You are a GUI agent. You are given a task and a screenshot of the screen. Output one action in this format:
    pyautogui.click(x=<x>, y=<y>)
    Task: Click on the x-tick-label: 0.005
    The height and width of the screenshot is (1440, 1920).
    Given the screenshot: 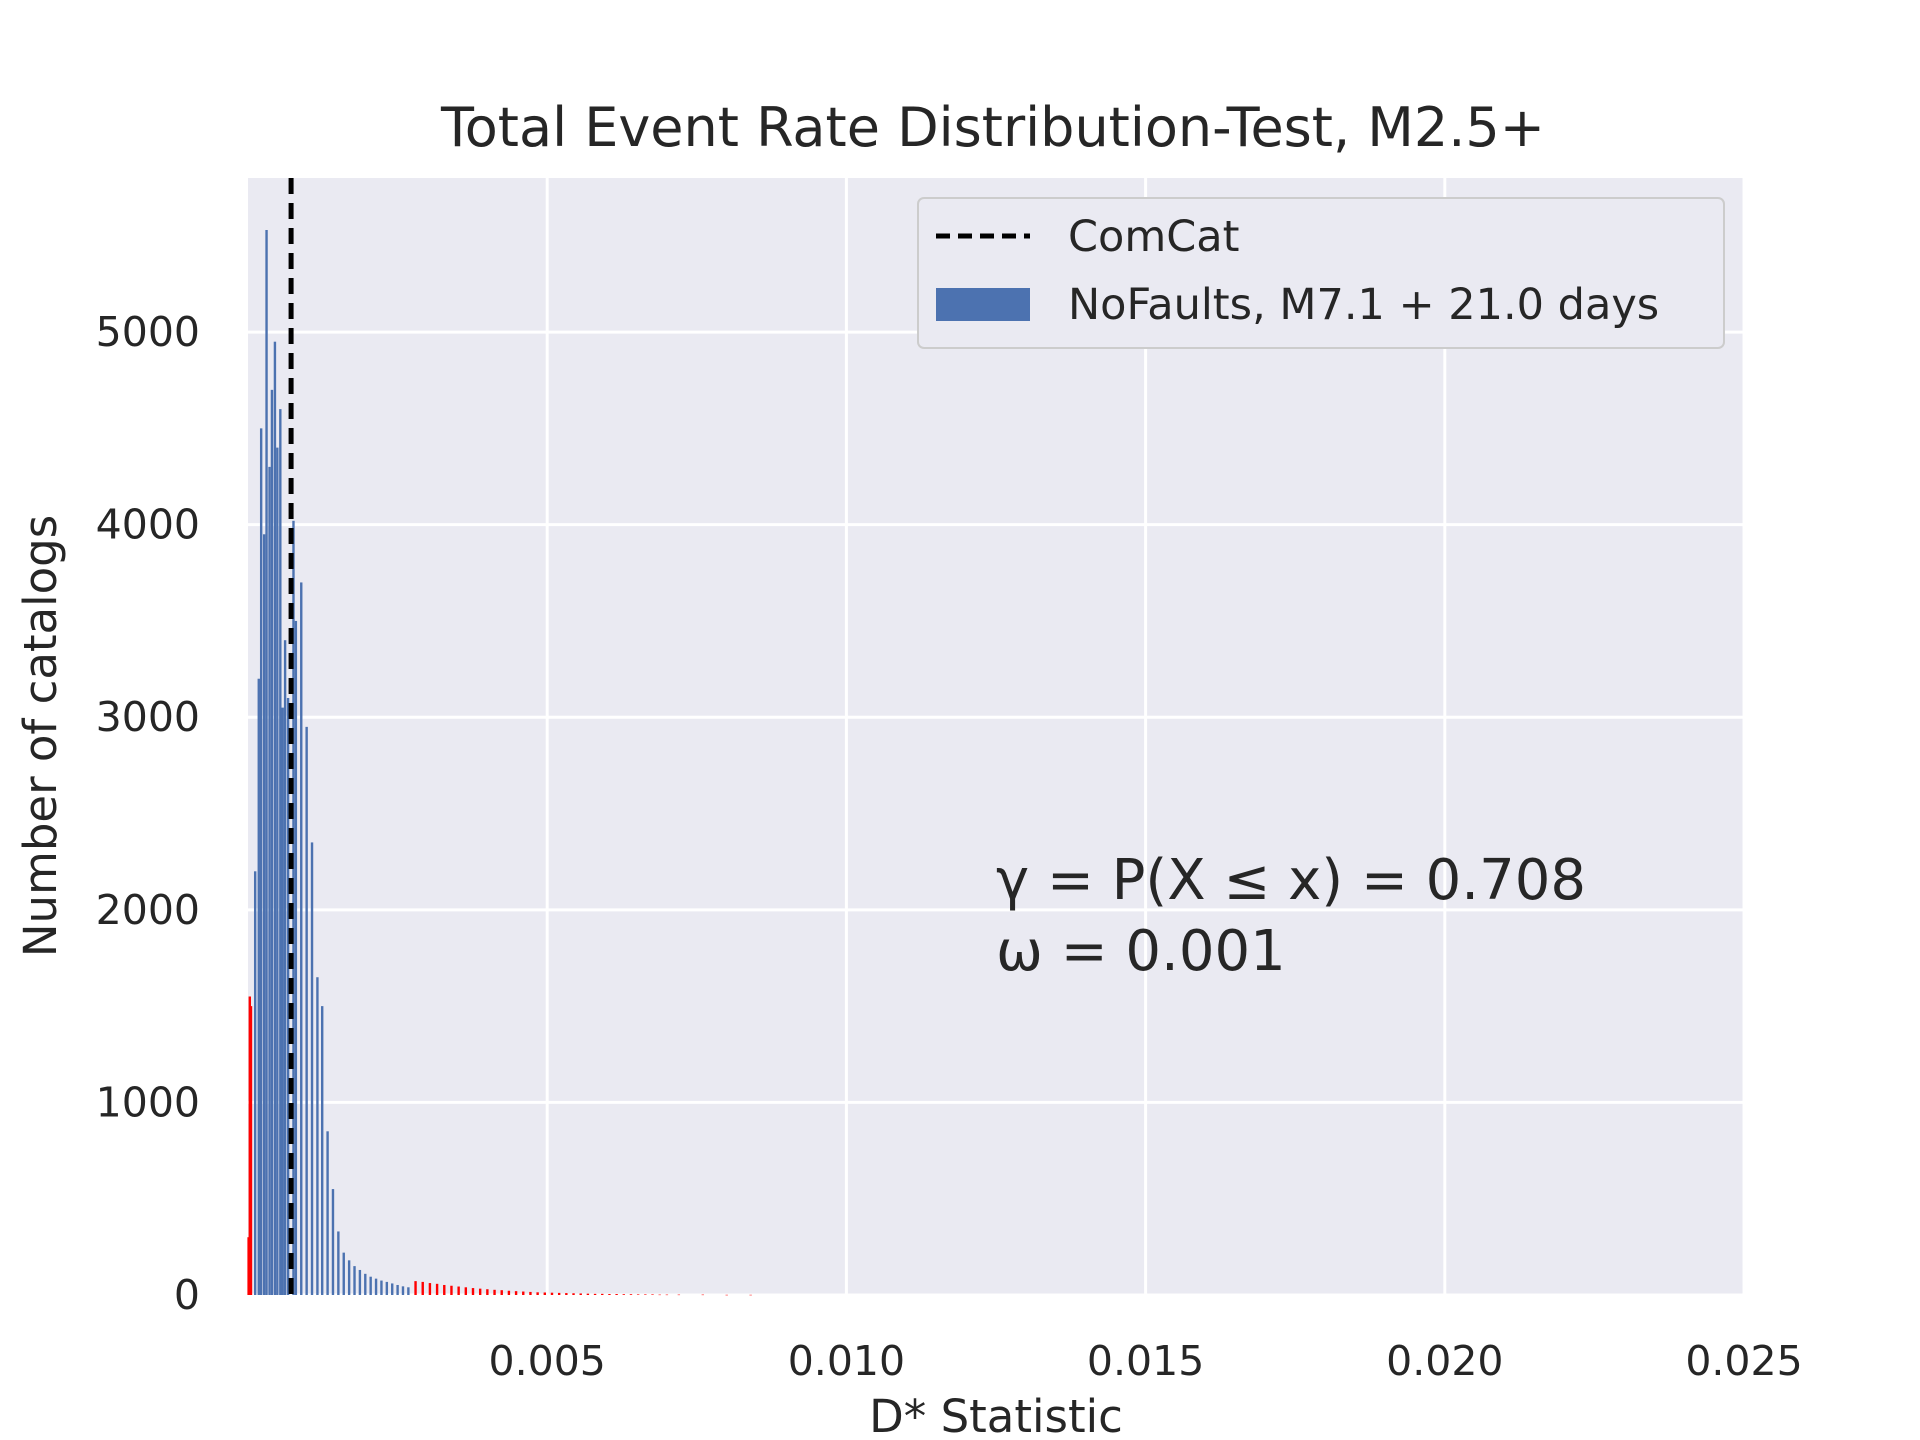 What is the action you would take?
    pyautogui.click(x=547, y=1361)
    